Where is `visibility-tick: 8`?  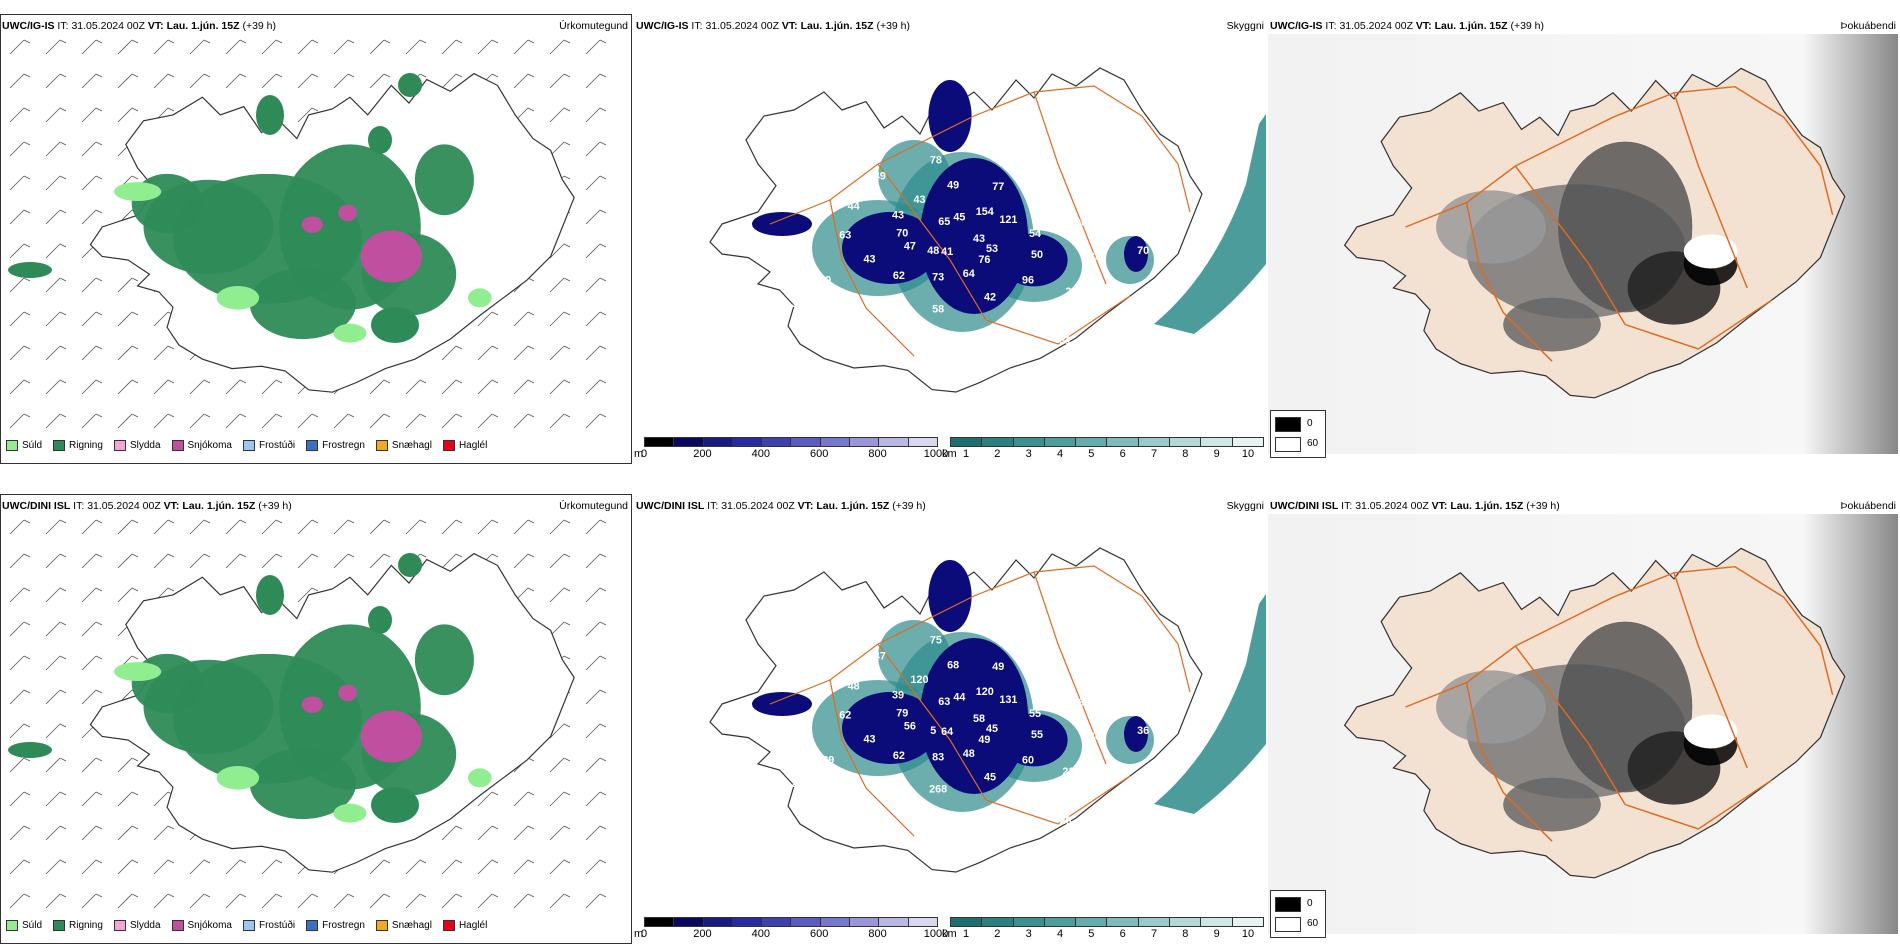 visibility-tick: 8 is located at coordinates (1185, 934).